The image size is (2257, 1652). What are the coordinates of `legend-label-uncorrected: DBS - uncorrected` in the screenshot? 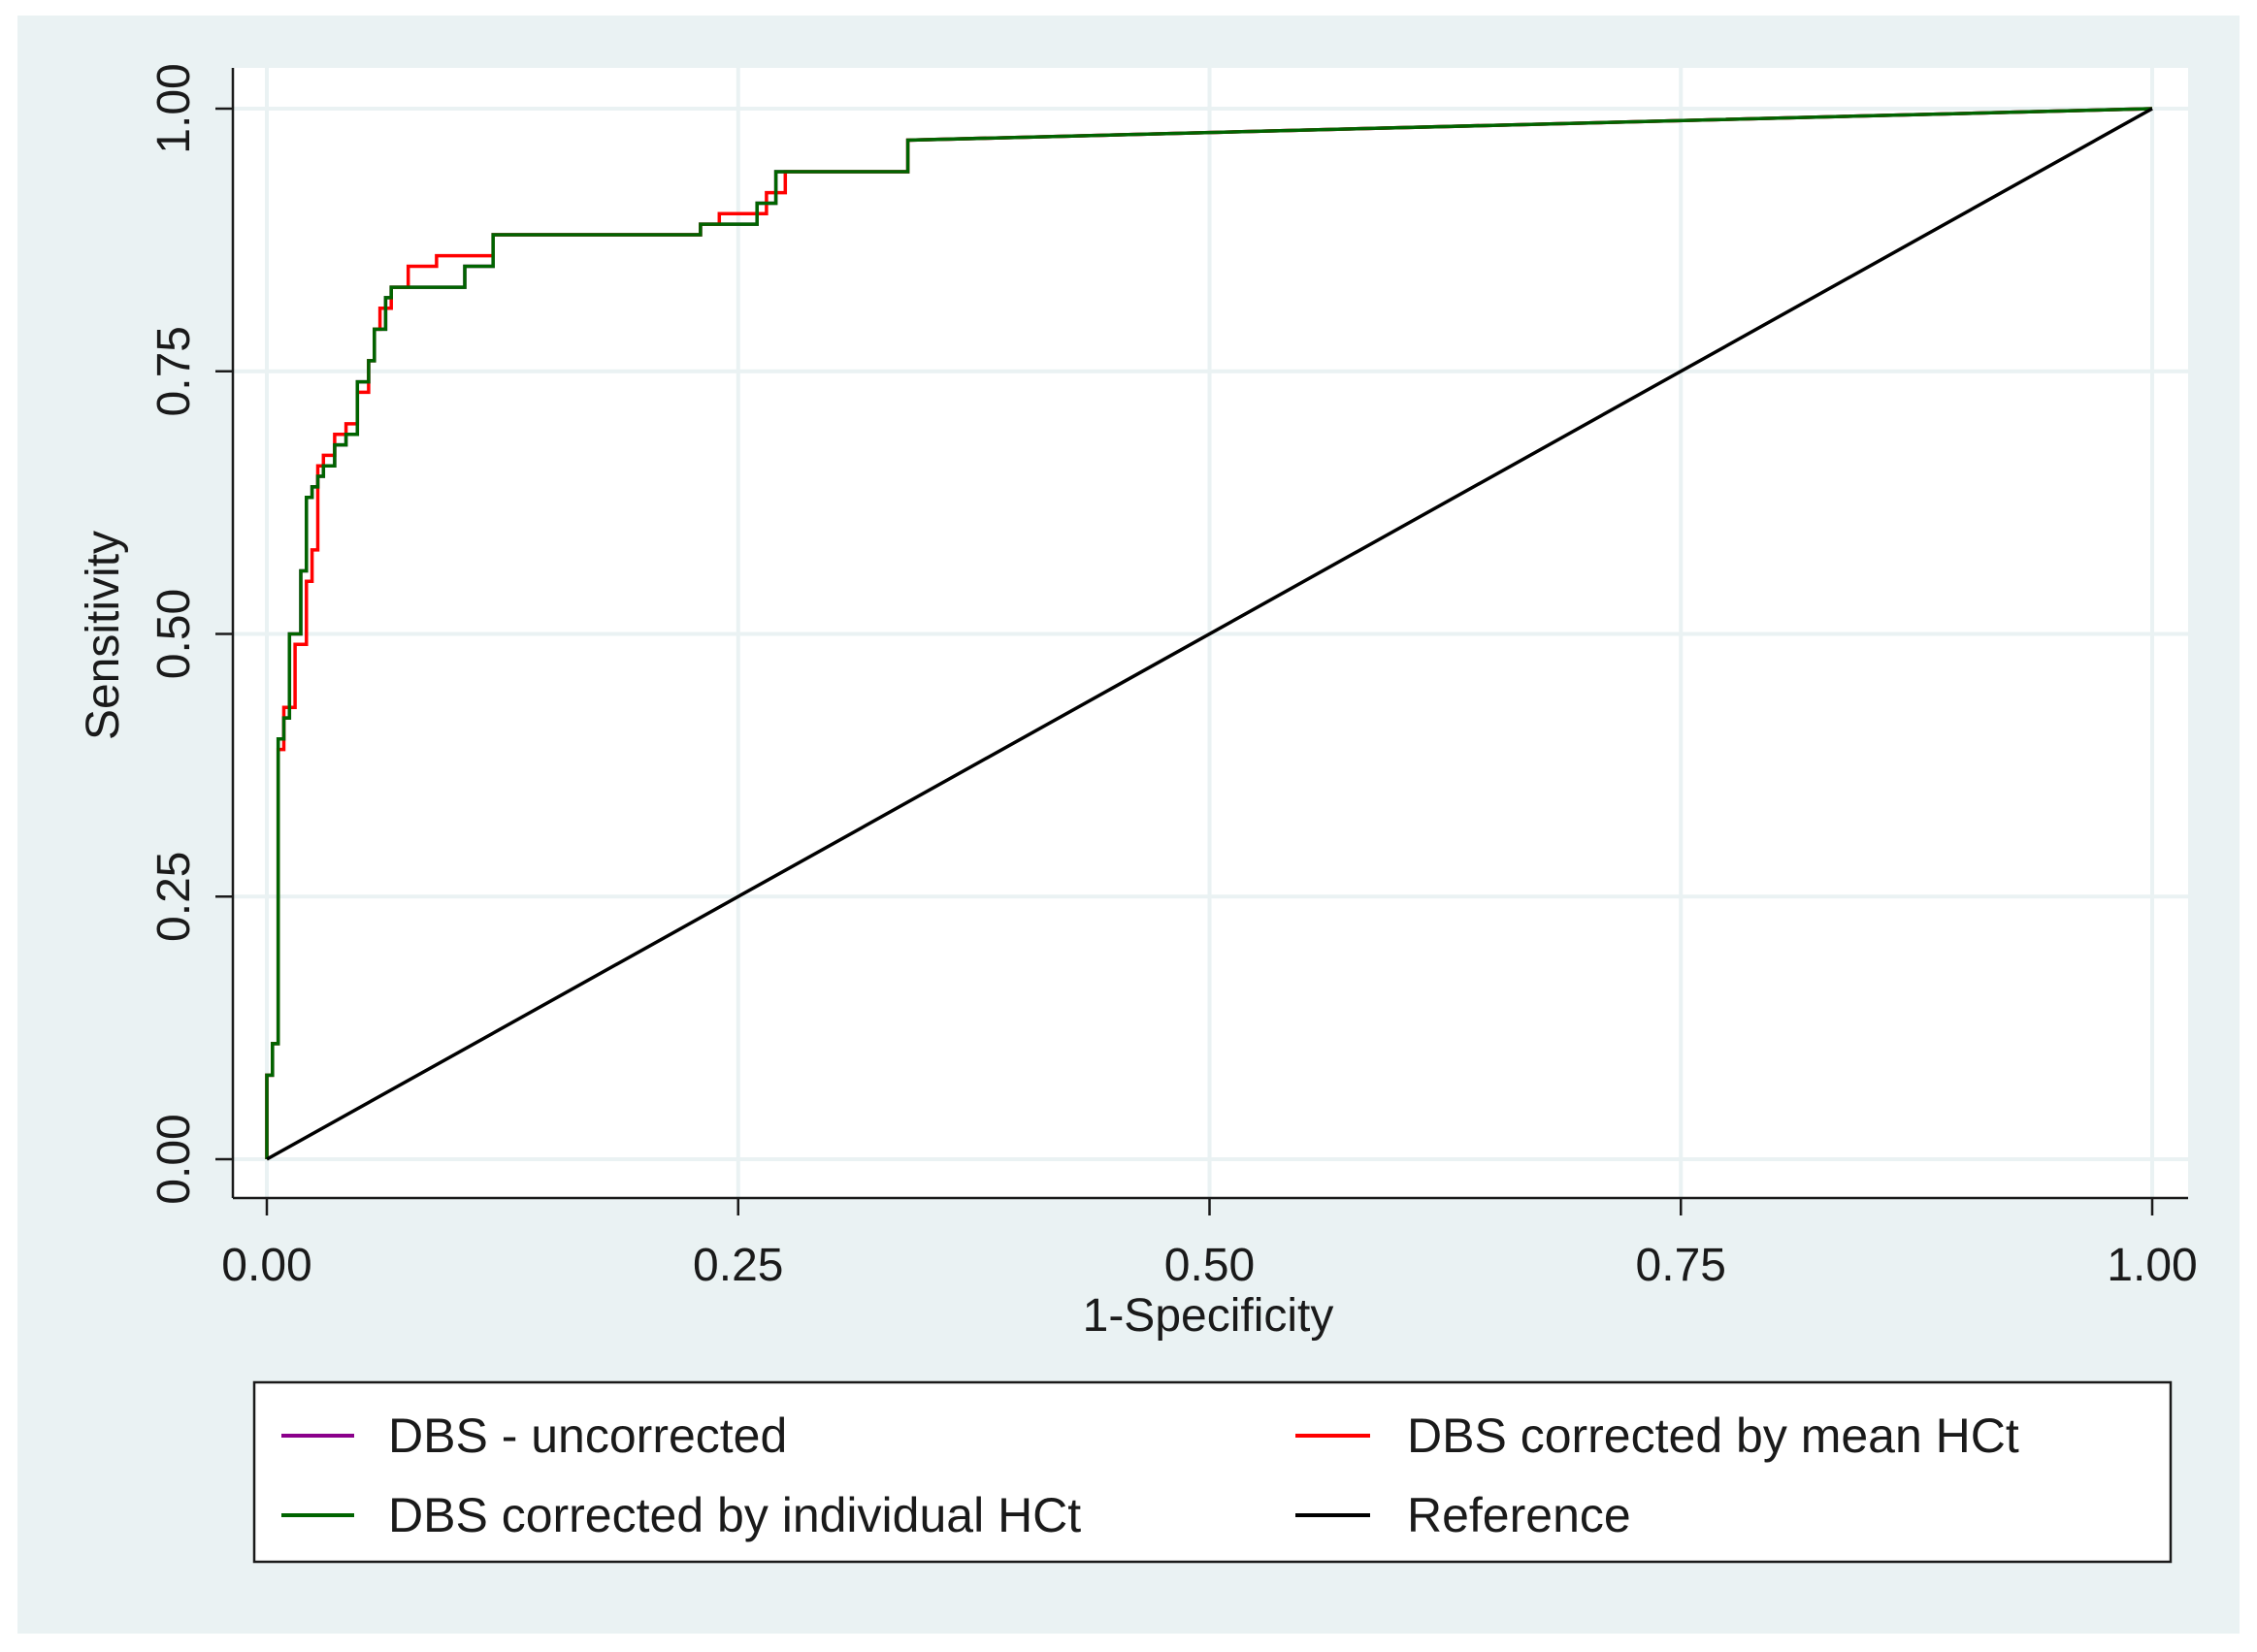 It's located at (587, 1436).